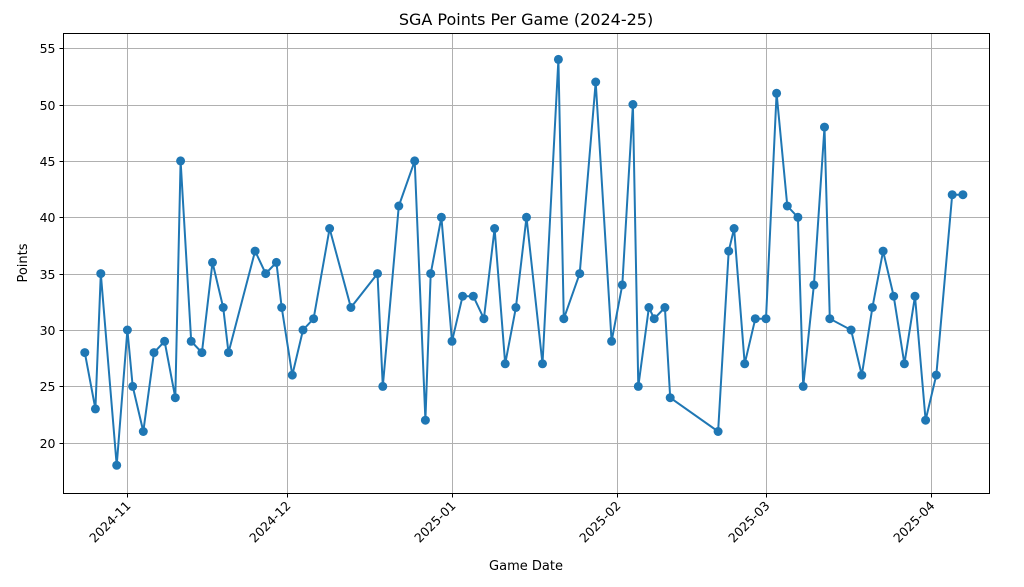 The width and height of the screenshot is (1024, 587). What do you see at coordinates (48, 48) in the screenshot?
I see `y-tick-label: 55` at bounding box center [48, 48].